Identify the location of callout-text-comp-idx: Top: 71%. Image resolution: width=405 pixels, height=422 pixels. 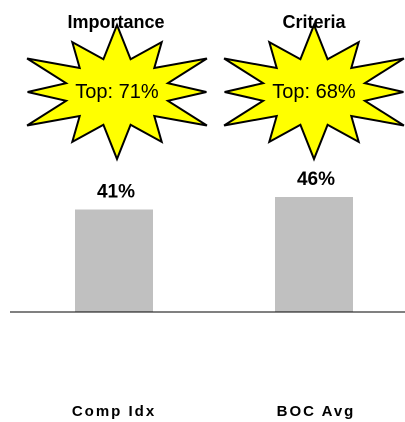
(117, 92).